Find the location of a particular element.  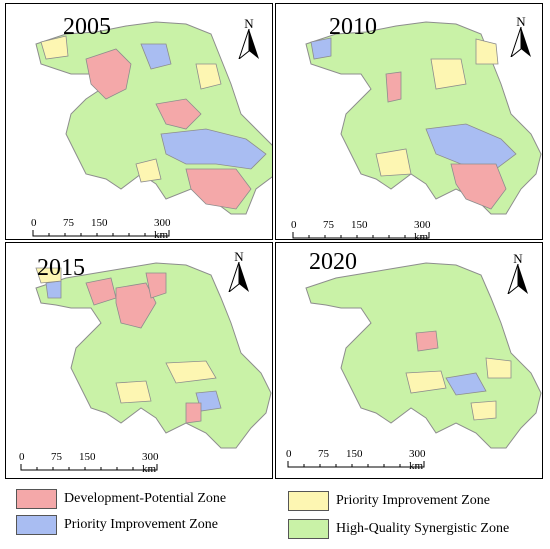

year-label: 2020 is located at coordinates (333, 262).